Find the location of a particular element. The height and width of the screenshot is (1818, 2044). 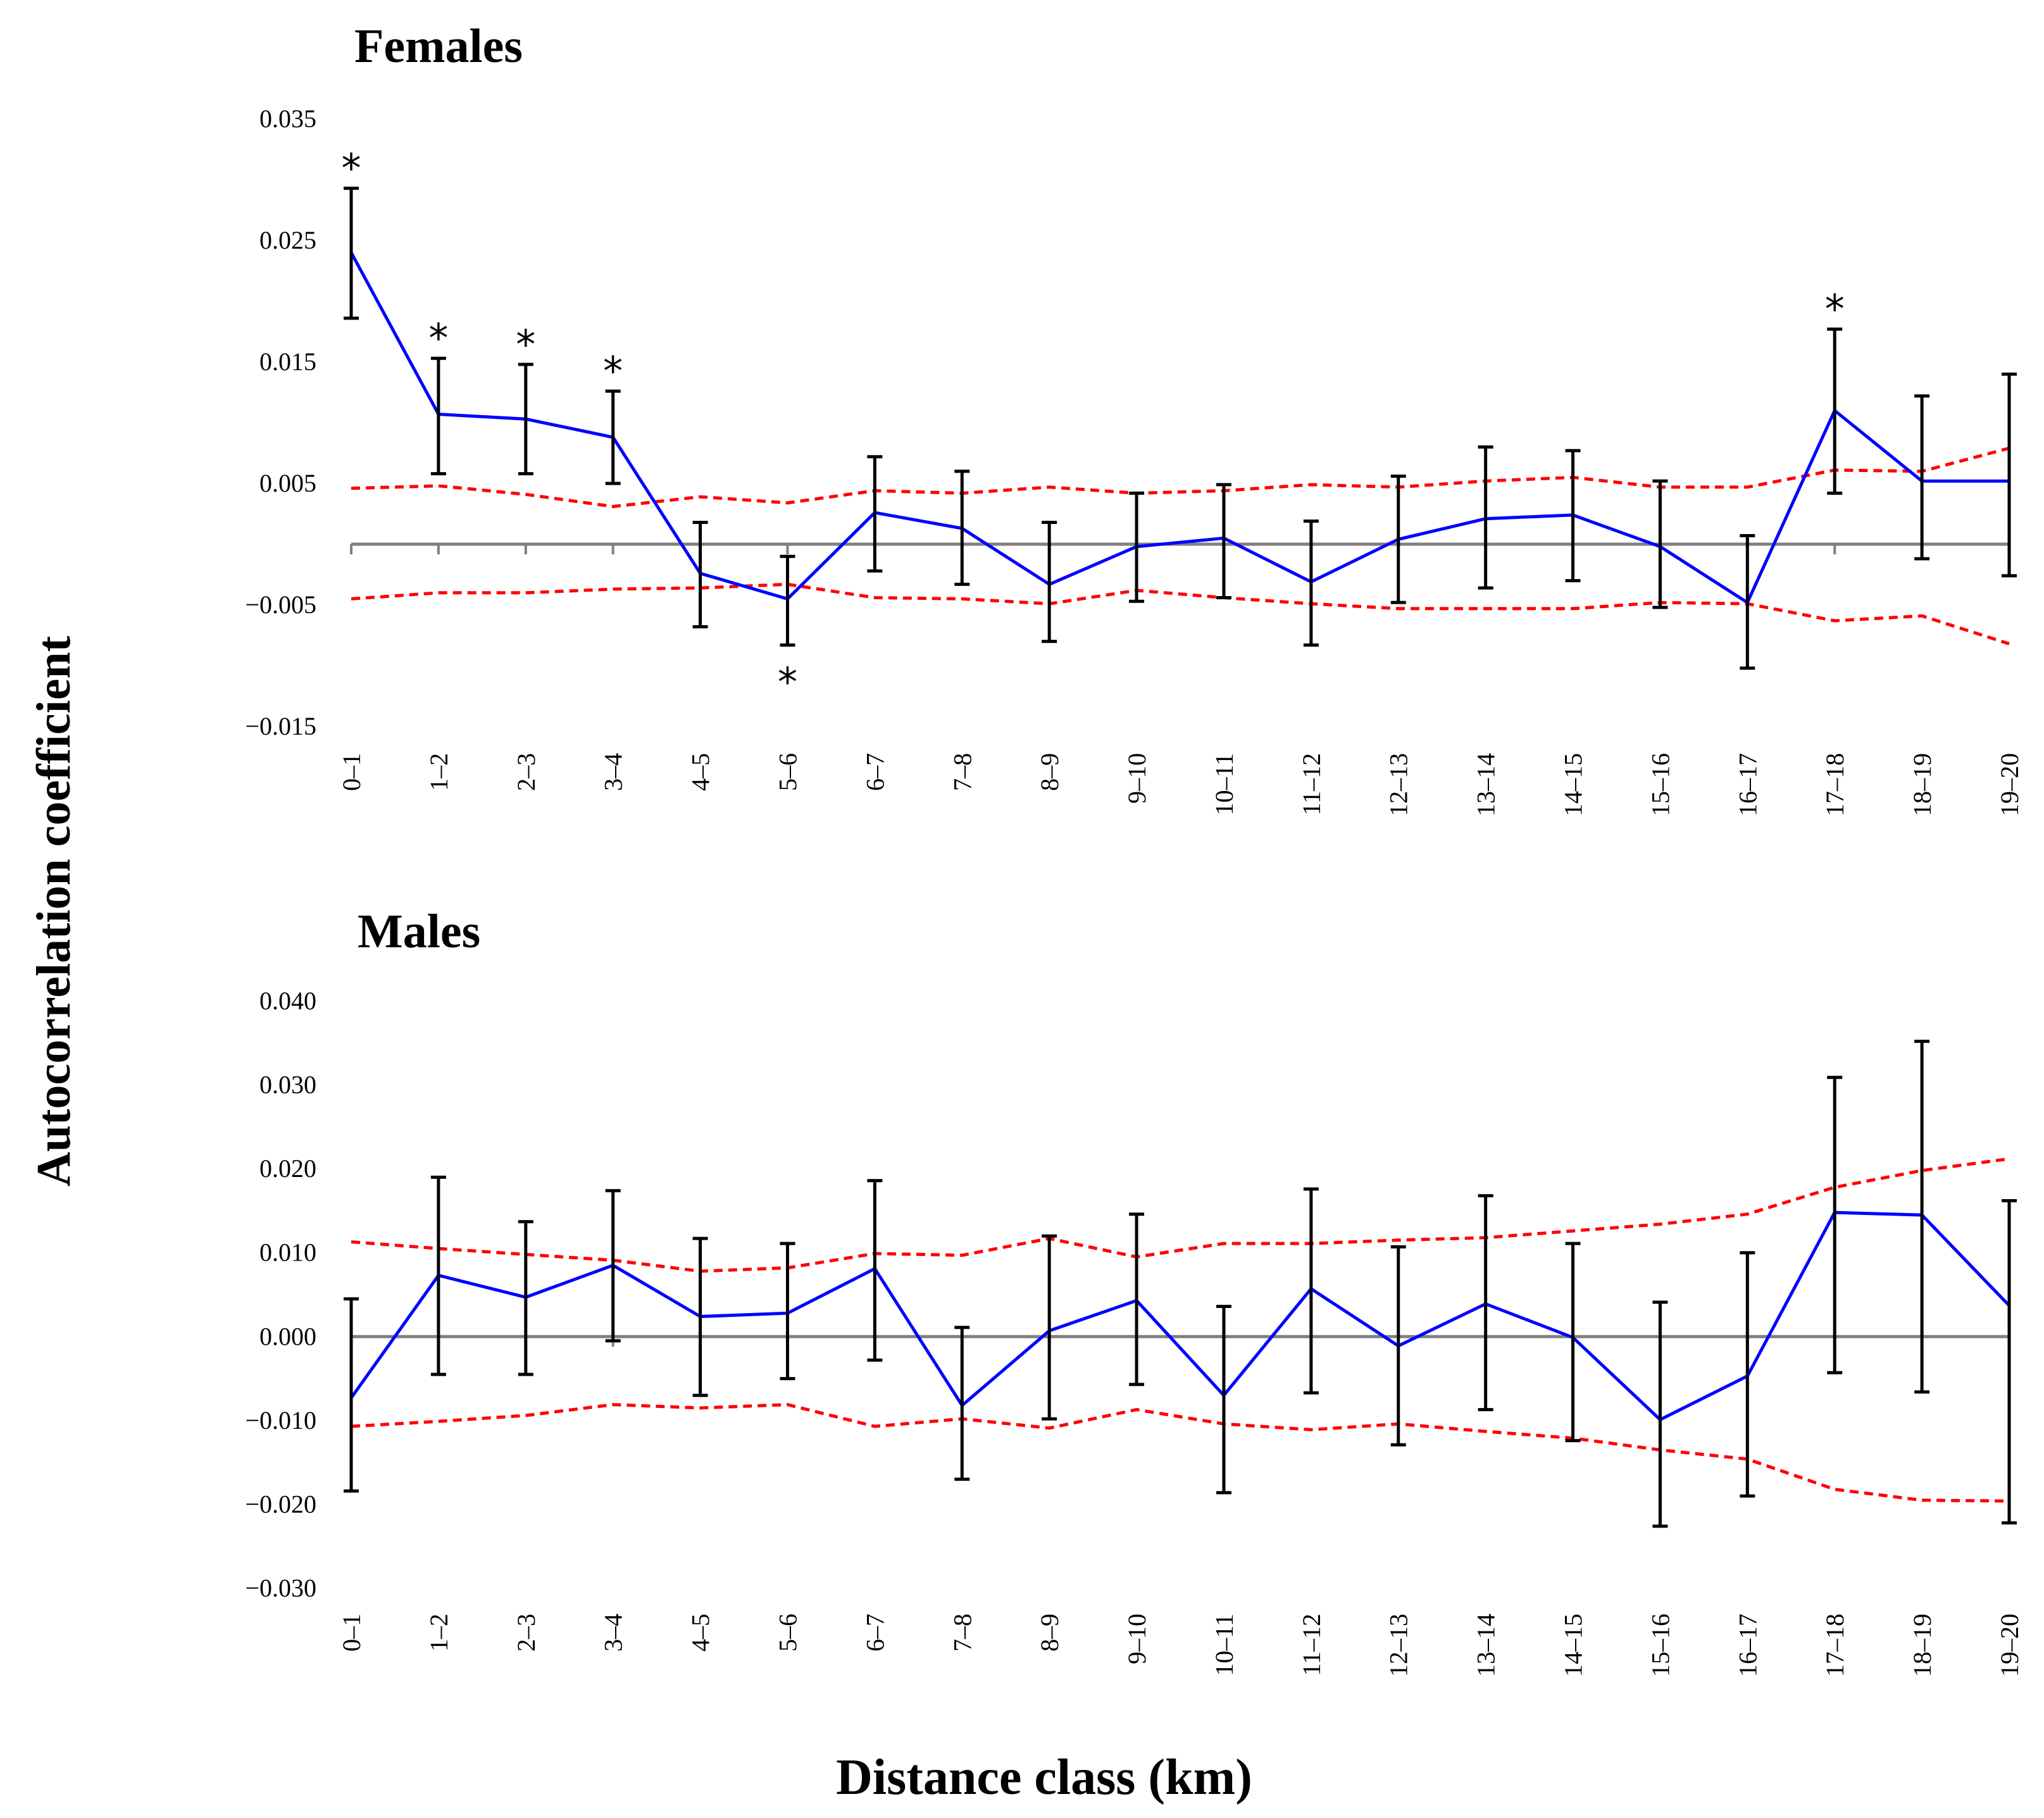

y-tick-label: 0.015 is located at coordinates (287, 361).